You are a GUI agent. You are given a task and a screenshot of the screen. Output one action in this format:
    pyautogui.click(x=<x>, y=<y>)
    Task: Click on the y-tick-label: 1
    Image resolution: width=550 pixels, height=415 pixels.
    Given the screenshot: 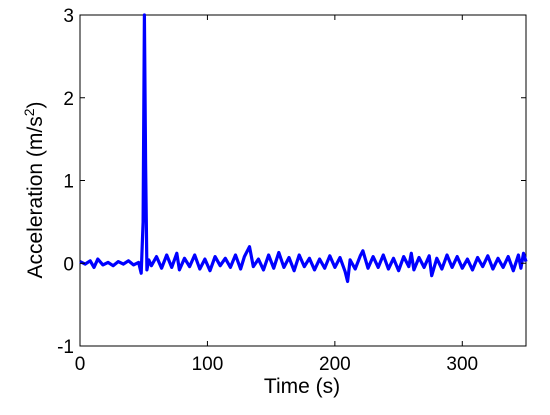 What is the action you would take?
    pyautogui.click(x=68, y=182)
    